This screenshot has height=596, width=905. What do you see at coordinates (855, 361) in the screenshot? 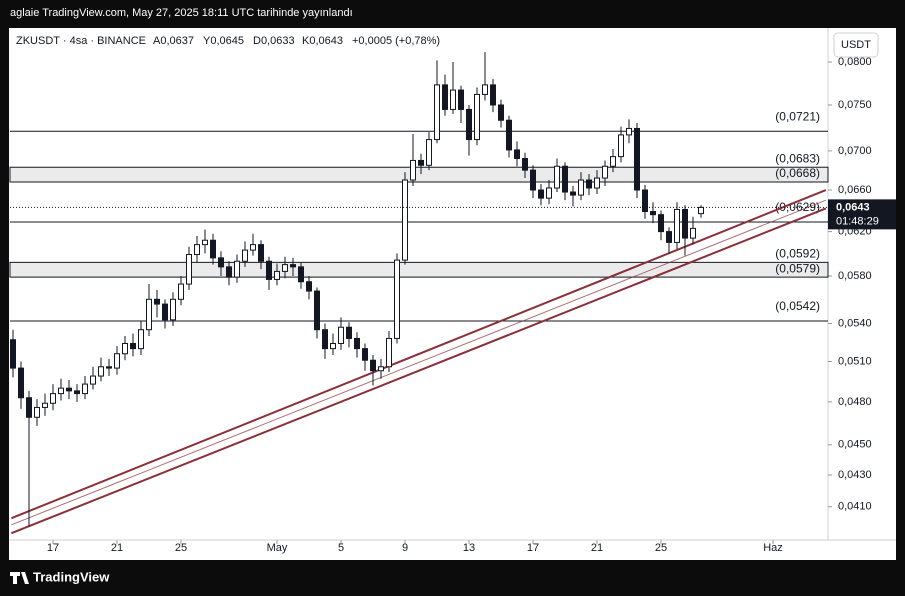
I see `y-tick-label: 0,0510` at bounding box center [855, 361].